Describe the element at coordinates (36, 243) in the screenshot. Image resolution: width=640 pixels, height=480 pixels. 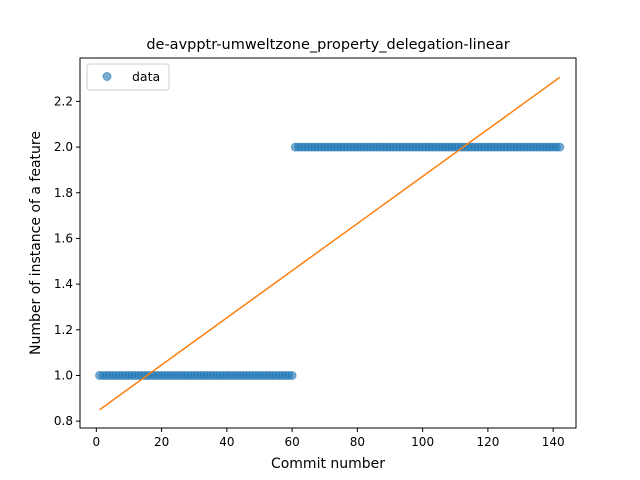
I see `y-axis-label: Number of instance of a feature` at that location.